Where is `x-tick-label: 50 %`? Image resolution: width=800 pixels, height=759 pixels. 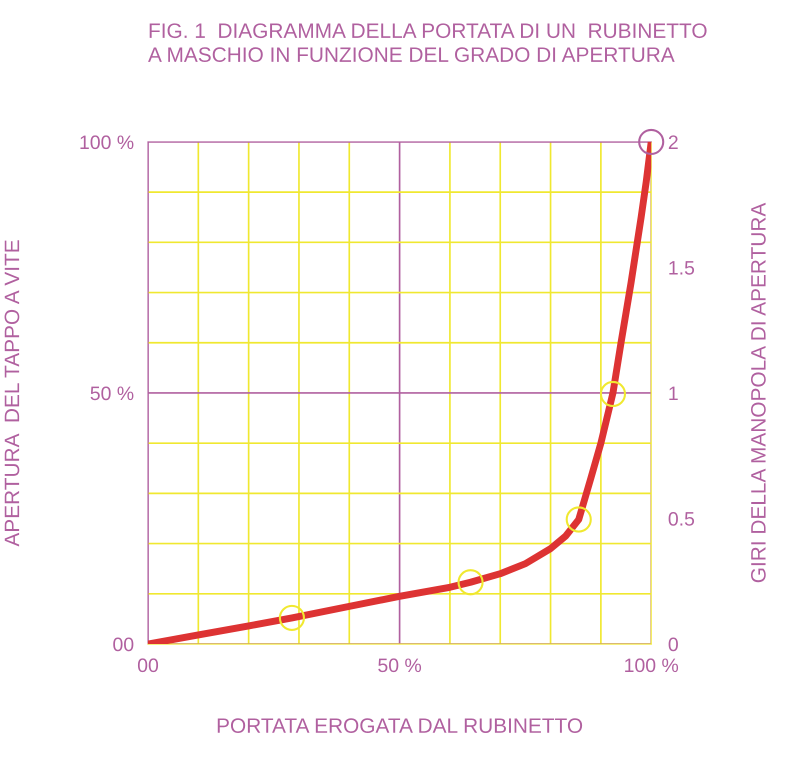 x-tick-label: 50 % is located at coordinates (400, 665).